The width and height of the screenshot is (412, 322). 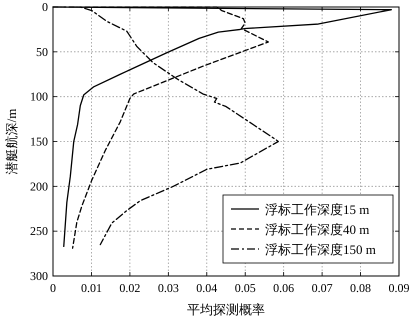 I want to click on legend-label: 浮标工作深度40 m, so click(x=317, y=229).